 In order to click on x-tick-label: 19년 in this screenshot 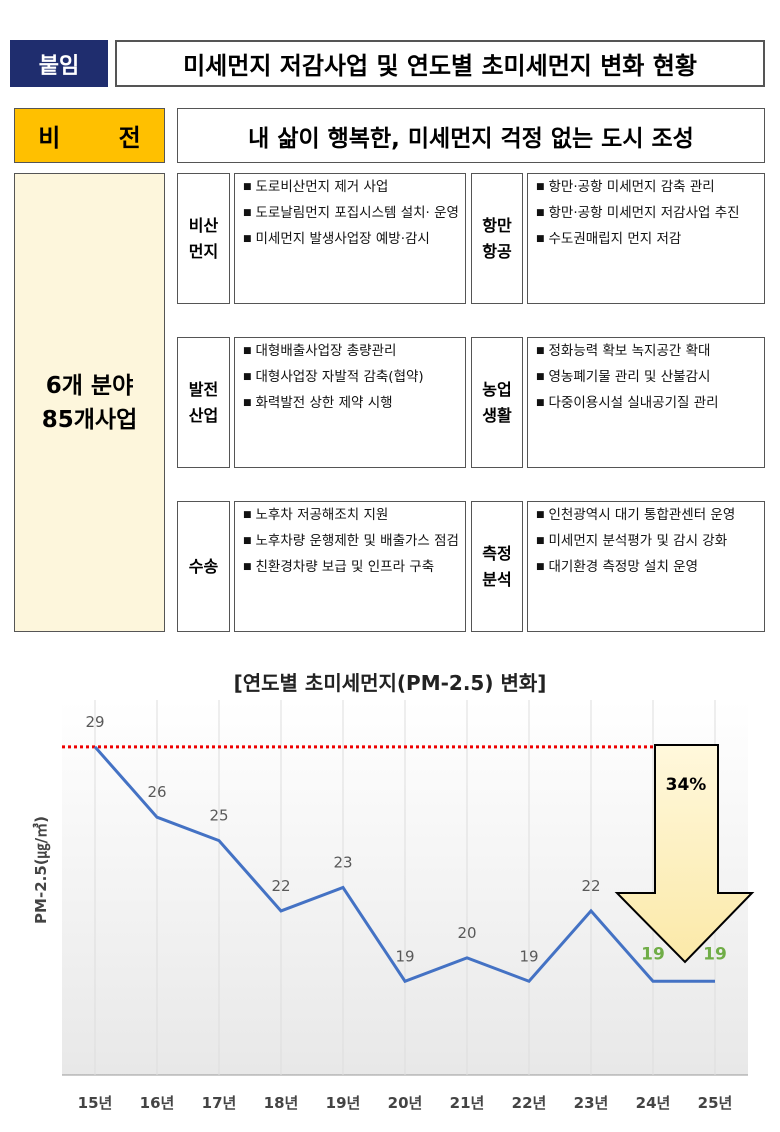, I will do `click(343, 1103)`.